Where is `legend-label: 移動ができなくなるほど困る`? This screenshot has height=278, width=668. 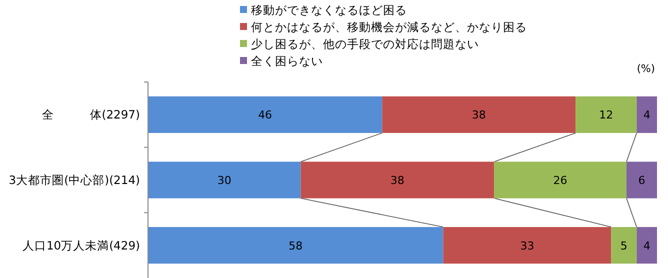
legend-label: 移動ができなくなるほど困る is located at coordinates (329, 10).